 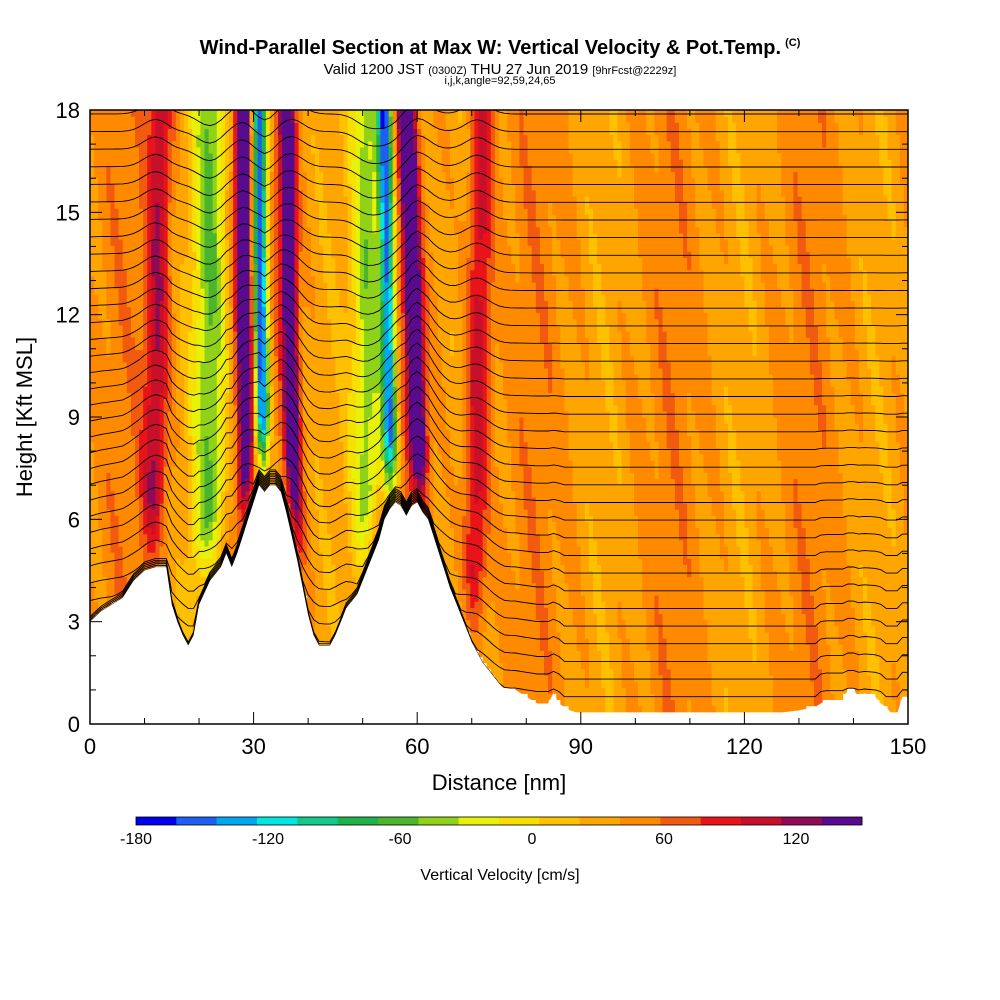 I want to click on colorbar-tick-label: -180, so click(x=136, y=839).